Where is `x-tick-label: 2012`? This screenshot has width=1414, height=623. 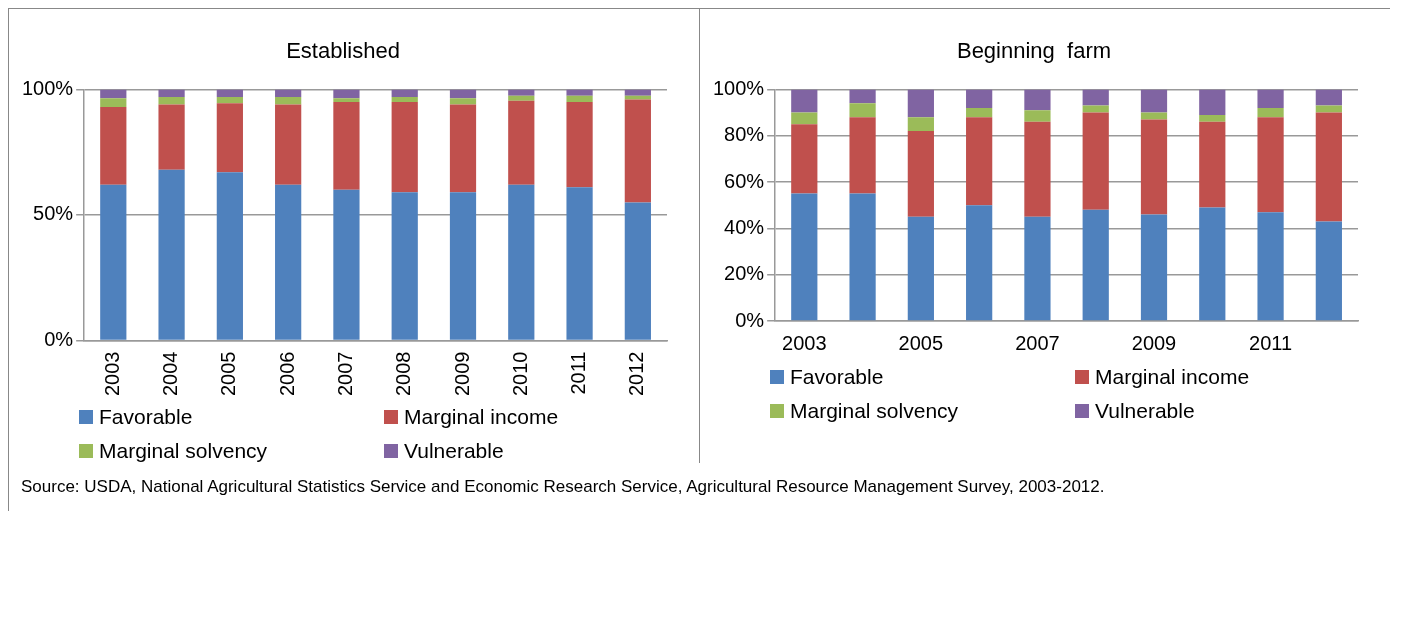
x-tick-label: 2012 is located at coordinates (636, 374).